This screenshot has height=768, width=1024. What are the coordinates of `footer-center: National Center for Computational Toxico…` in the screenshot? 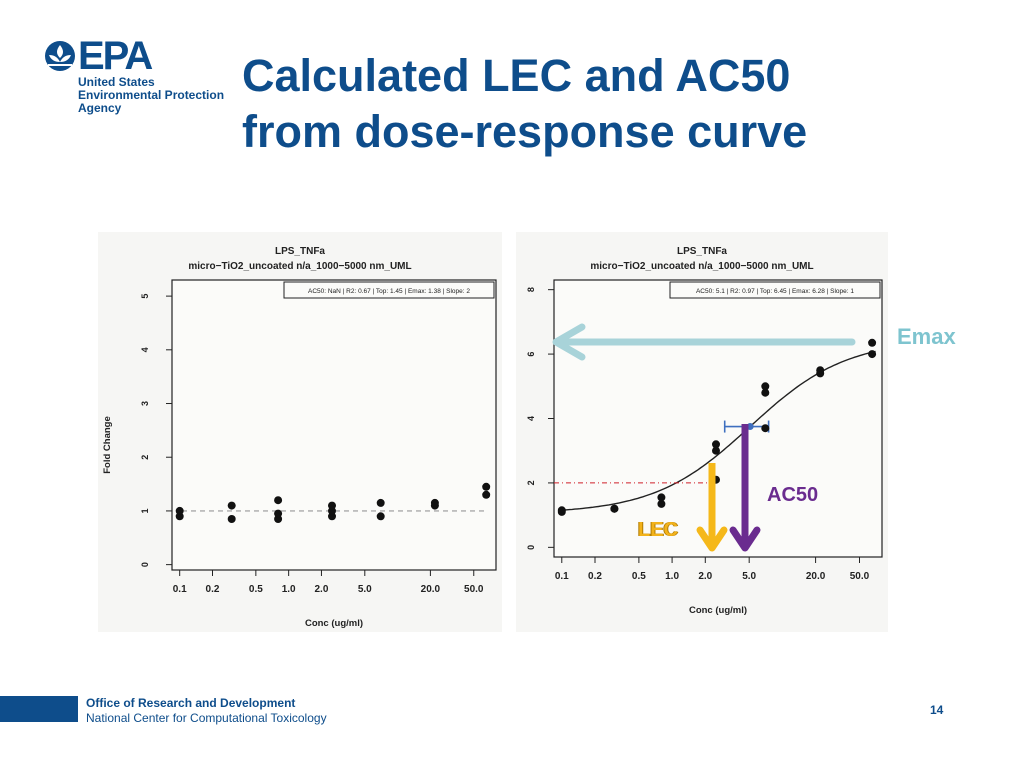 It's located at (206, 718).